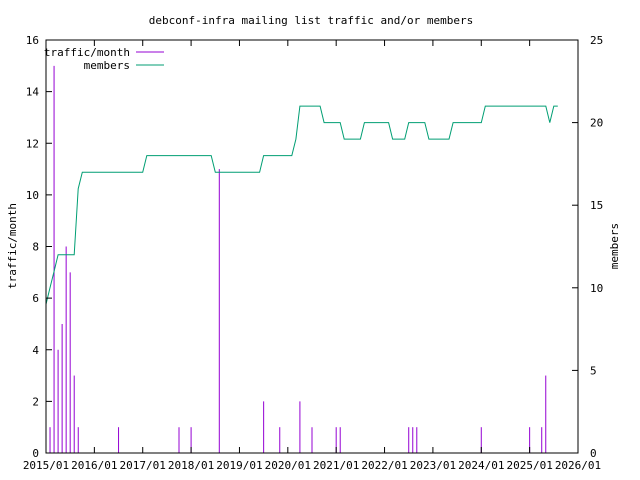 The image size is (640, 480). What do you see at coordinates (593, 370) in the screenshot?
I see `y-right-tick-label: 5` at bounding box center [593, 370].